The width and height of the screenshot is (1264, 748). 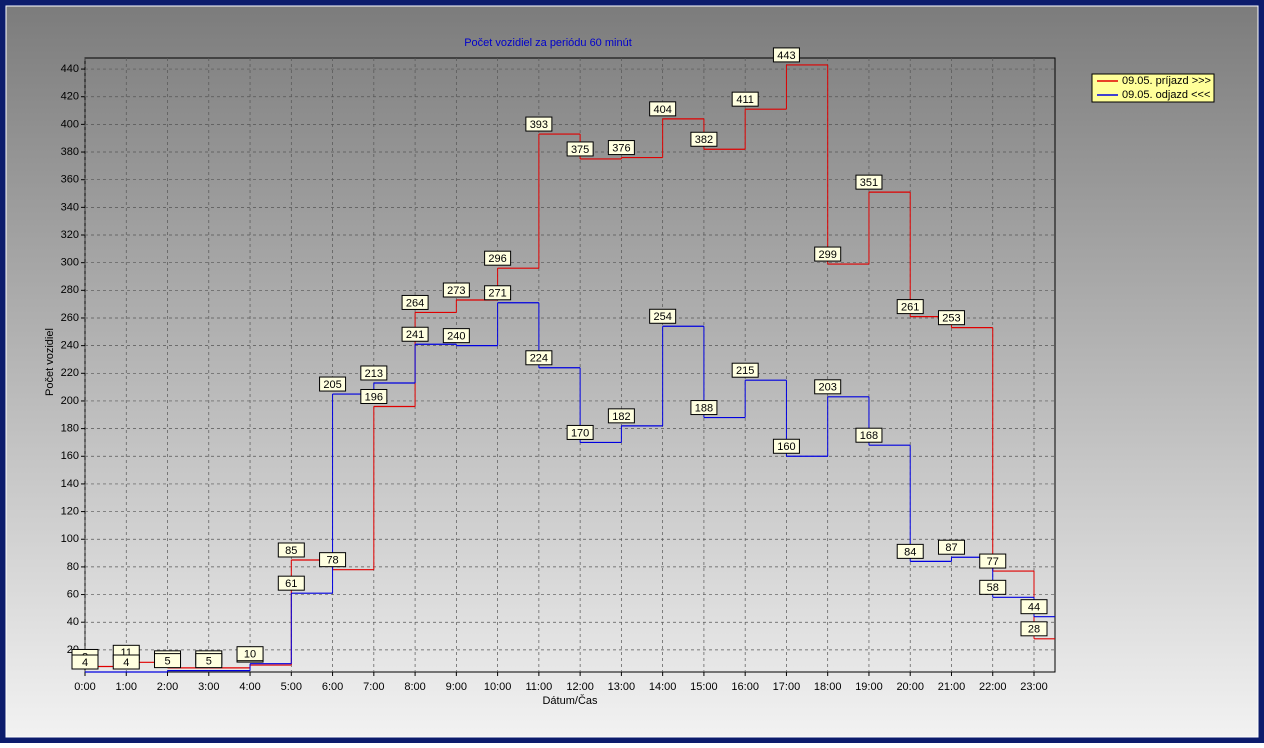 What do you see at coordinates (70, 429) in the screenshot?
I see `y-tick-label: 180` at bounding box center [70, 429].